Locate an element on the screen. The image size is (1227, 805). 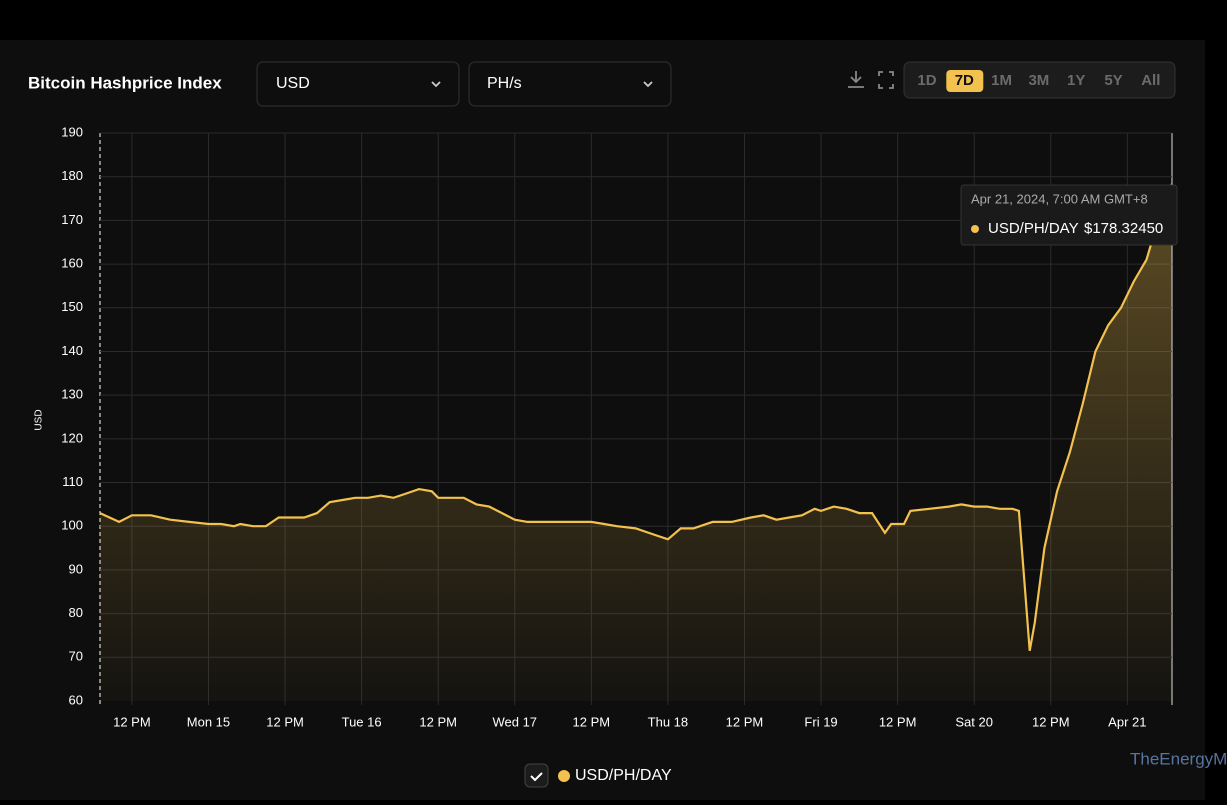
y-tick-label: 110 is located at coordinates (72, 481).